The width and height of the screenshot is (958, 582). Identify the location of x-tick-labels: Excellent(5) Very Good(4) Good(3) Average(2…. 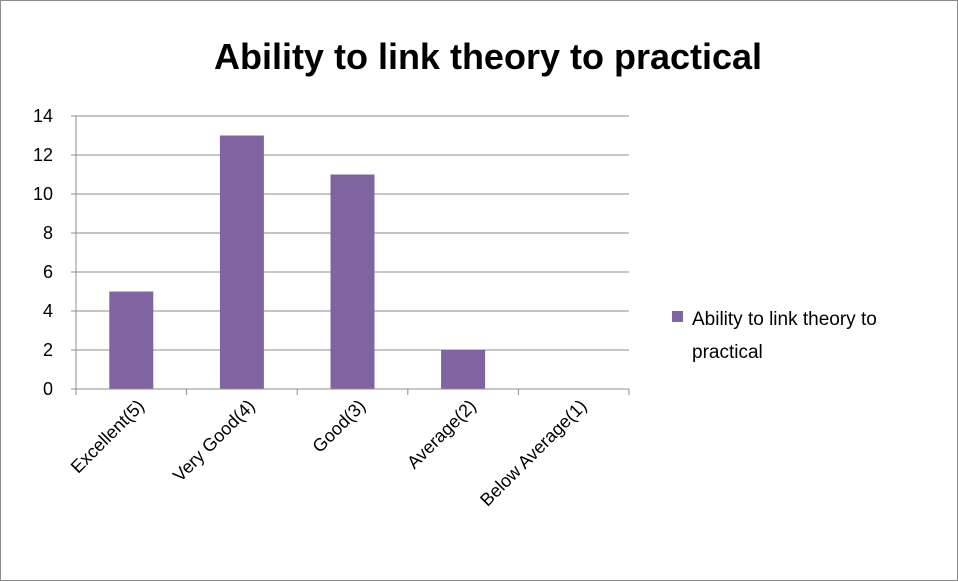
(329, 453).